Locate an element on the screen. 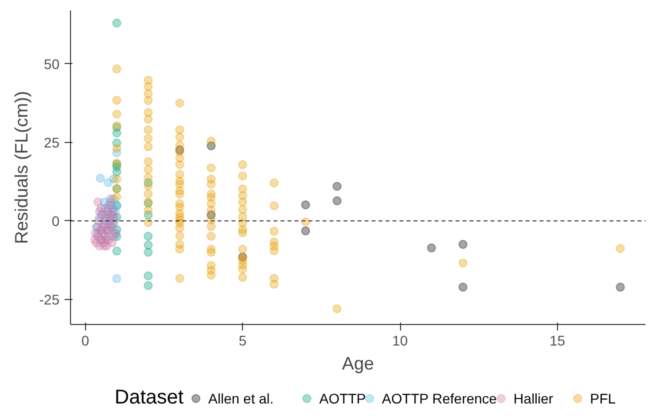  legend-label: AOTTP is located at coordinates (342, 398).